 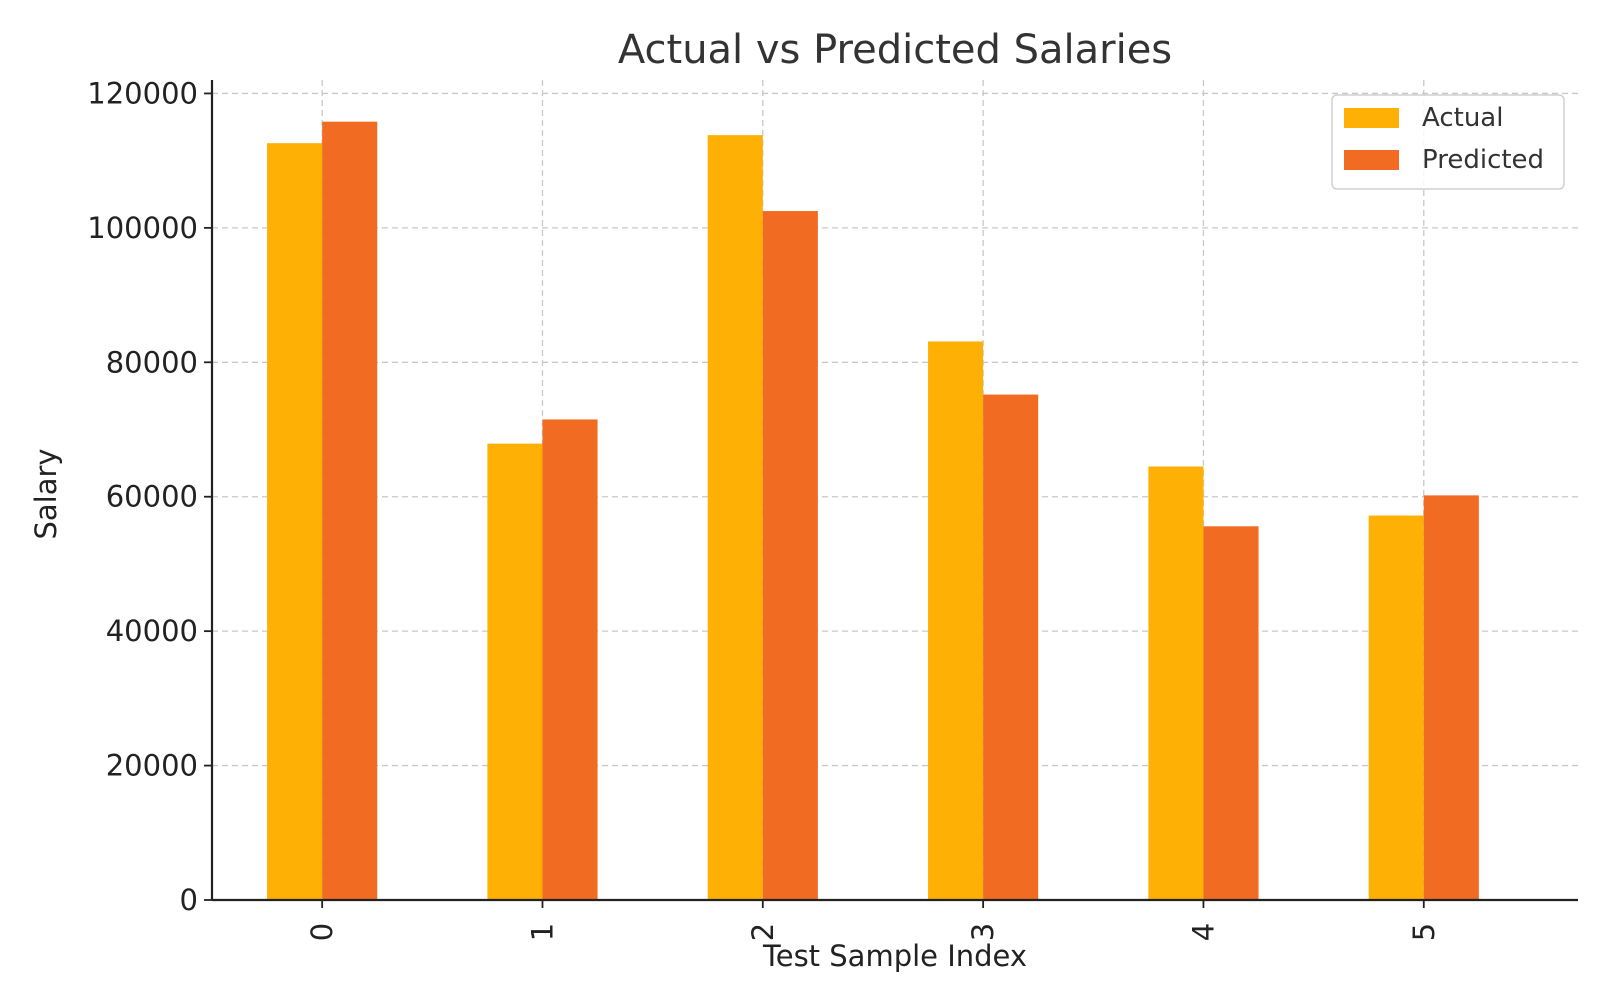 What do you see at coordinates (142, 228) in the screenshot?
I see `y-tick-label: 100000` at bounding box center [142, 228].